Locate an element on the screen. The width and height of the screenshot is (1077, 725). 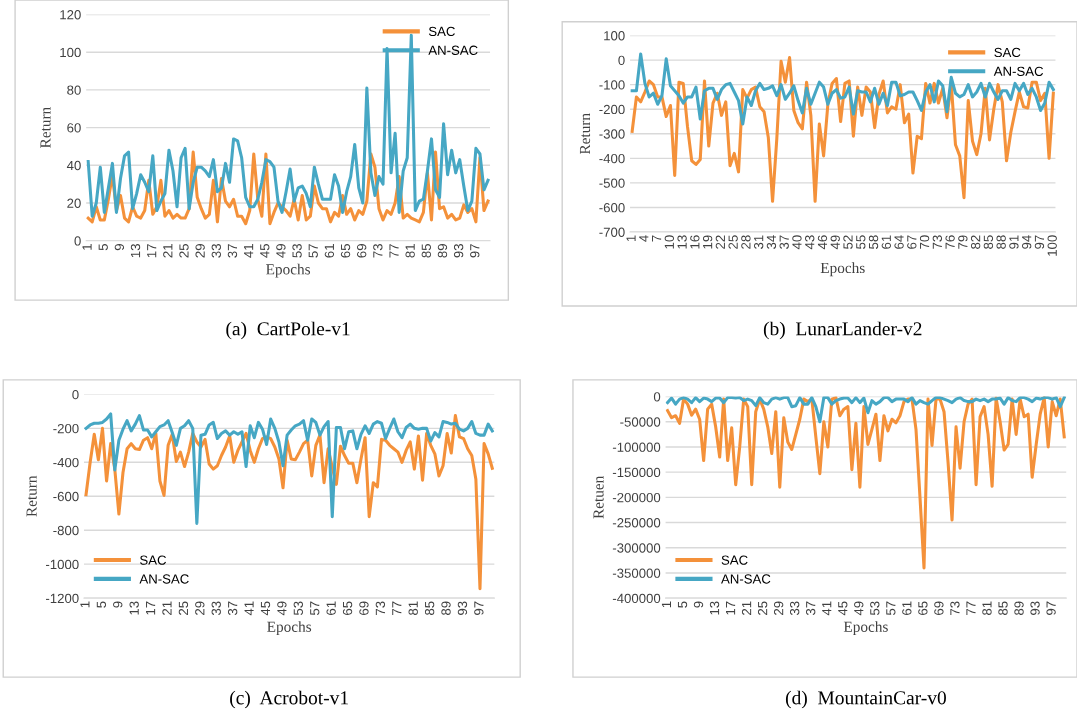
y-tick-label: 80 is located at coordinates (74, 90).